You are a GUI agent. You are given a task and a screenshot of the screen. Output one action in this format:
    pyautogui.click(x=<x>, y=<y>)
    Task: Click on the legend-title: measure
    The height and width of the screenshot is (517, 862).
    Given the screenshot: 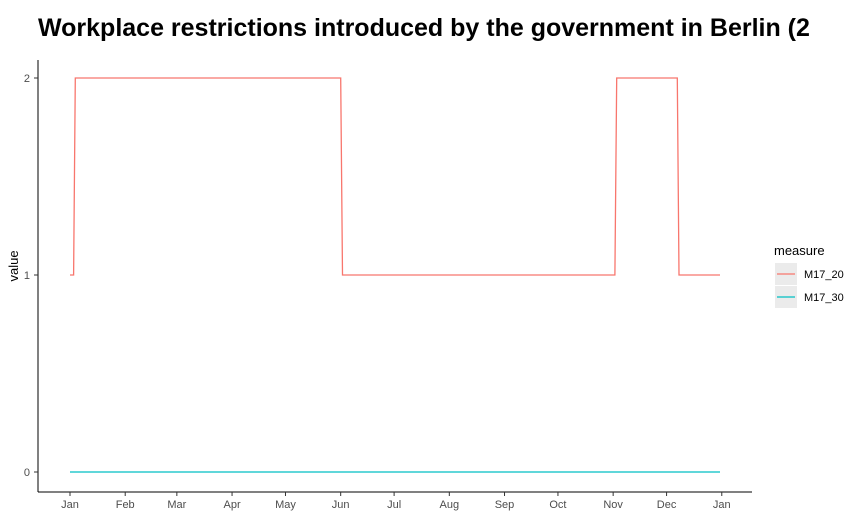 What is the action you would take?
    pyautogui.click(x=799, y=250)
    